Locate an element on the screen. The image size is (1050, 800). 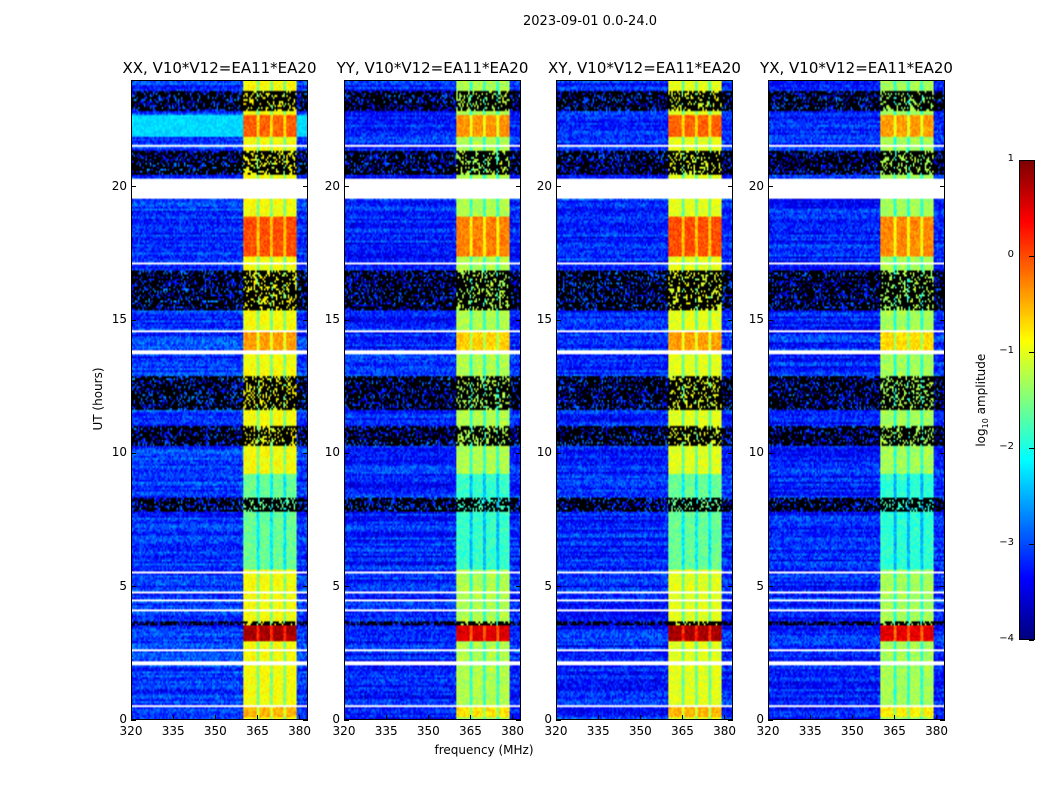
colorbar-tick-label: −2 is located at coordinates (1006, 446).